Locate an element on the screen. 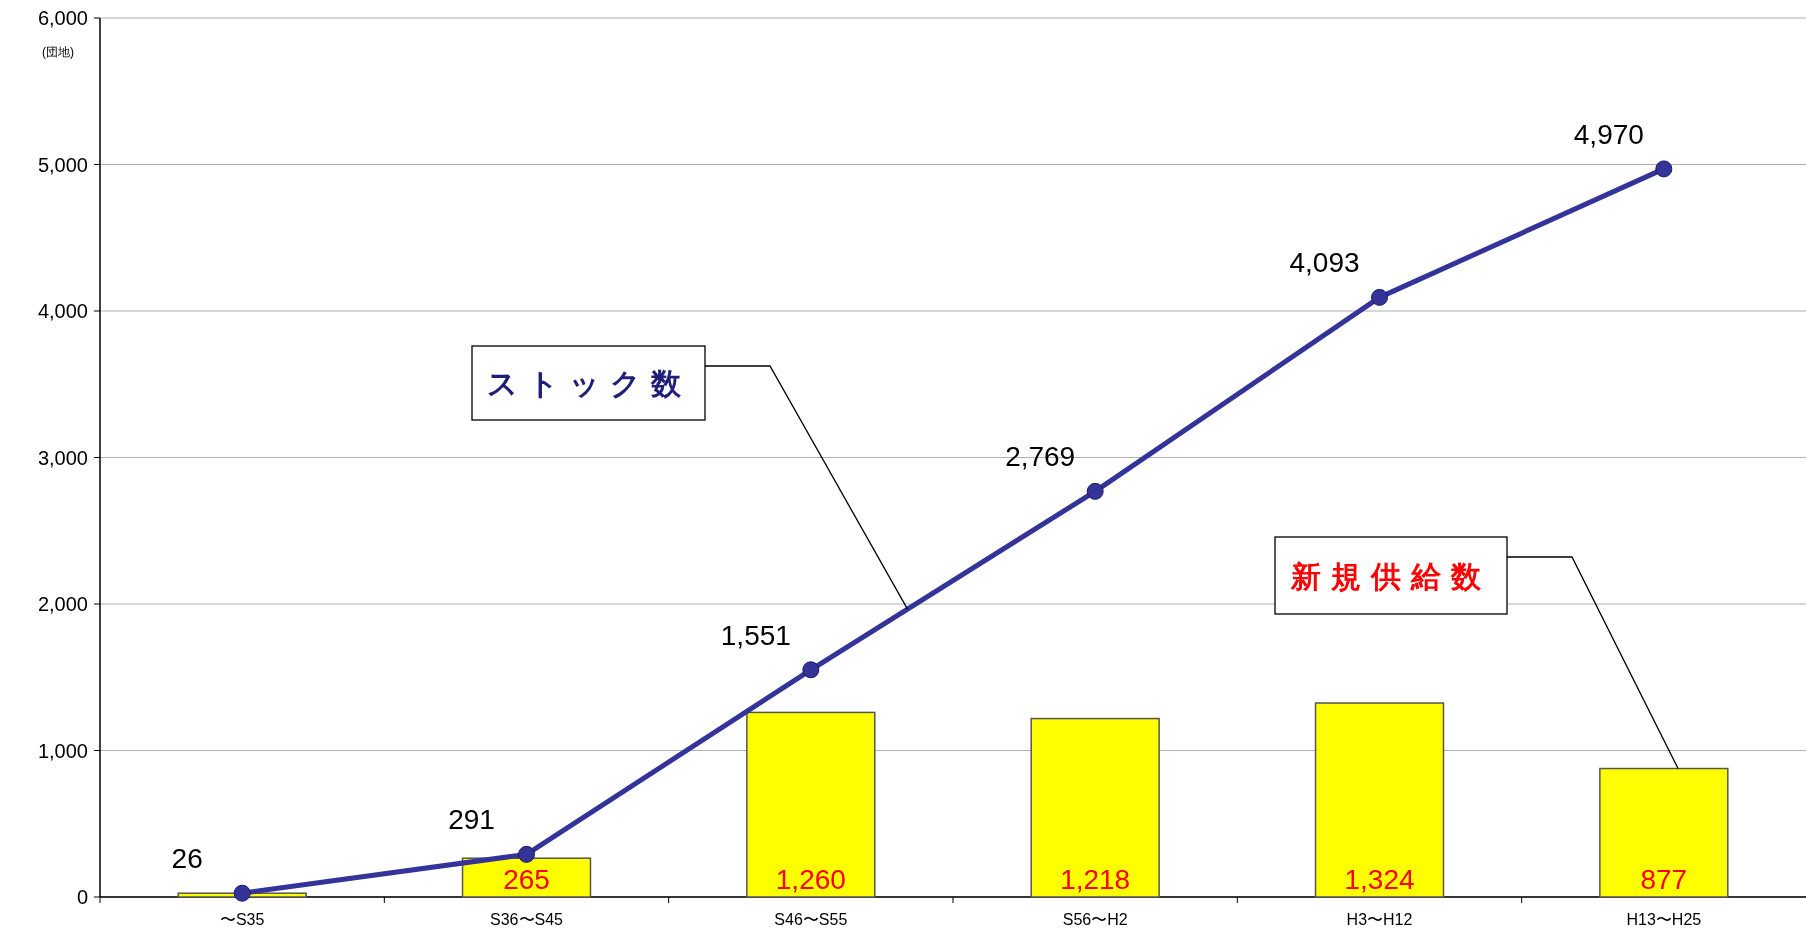 The width and height of the screenshot is (1806, 933). data-label: 1,260 is located at coordinates (810, 879).